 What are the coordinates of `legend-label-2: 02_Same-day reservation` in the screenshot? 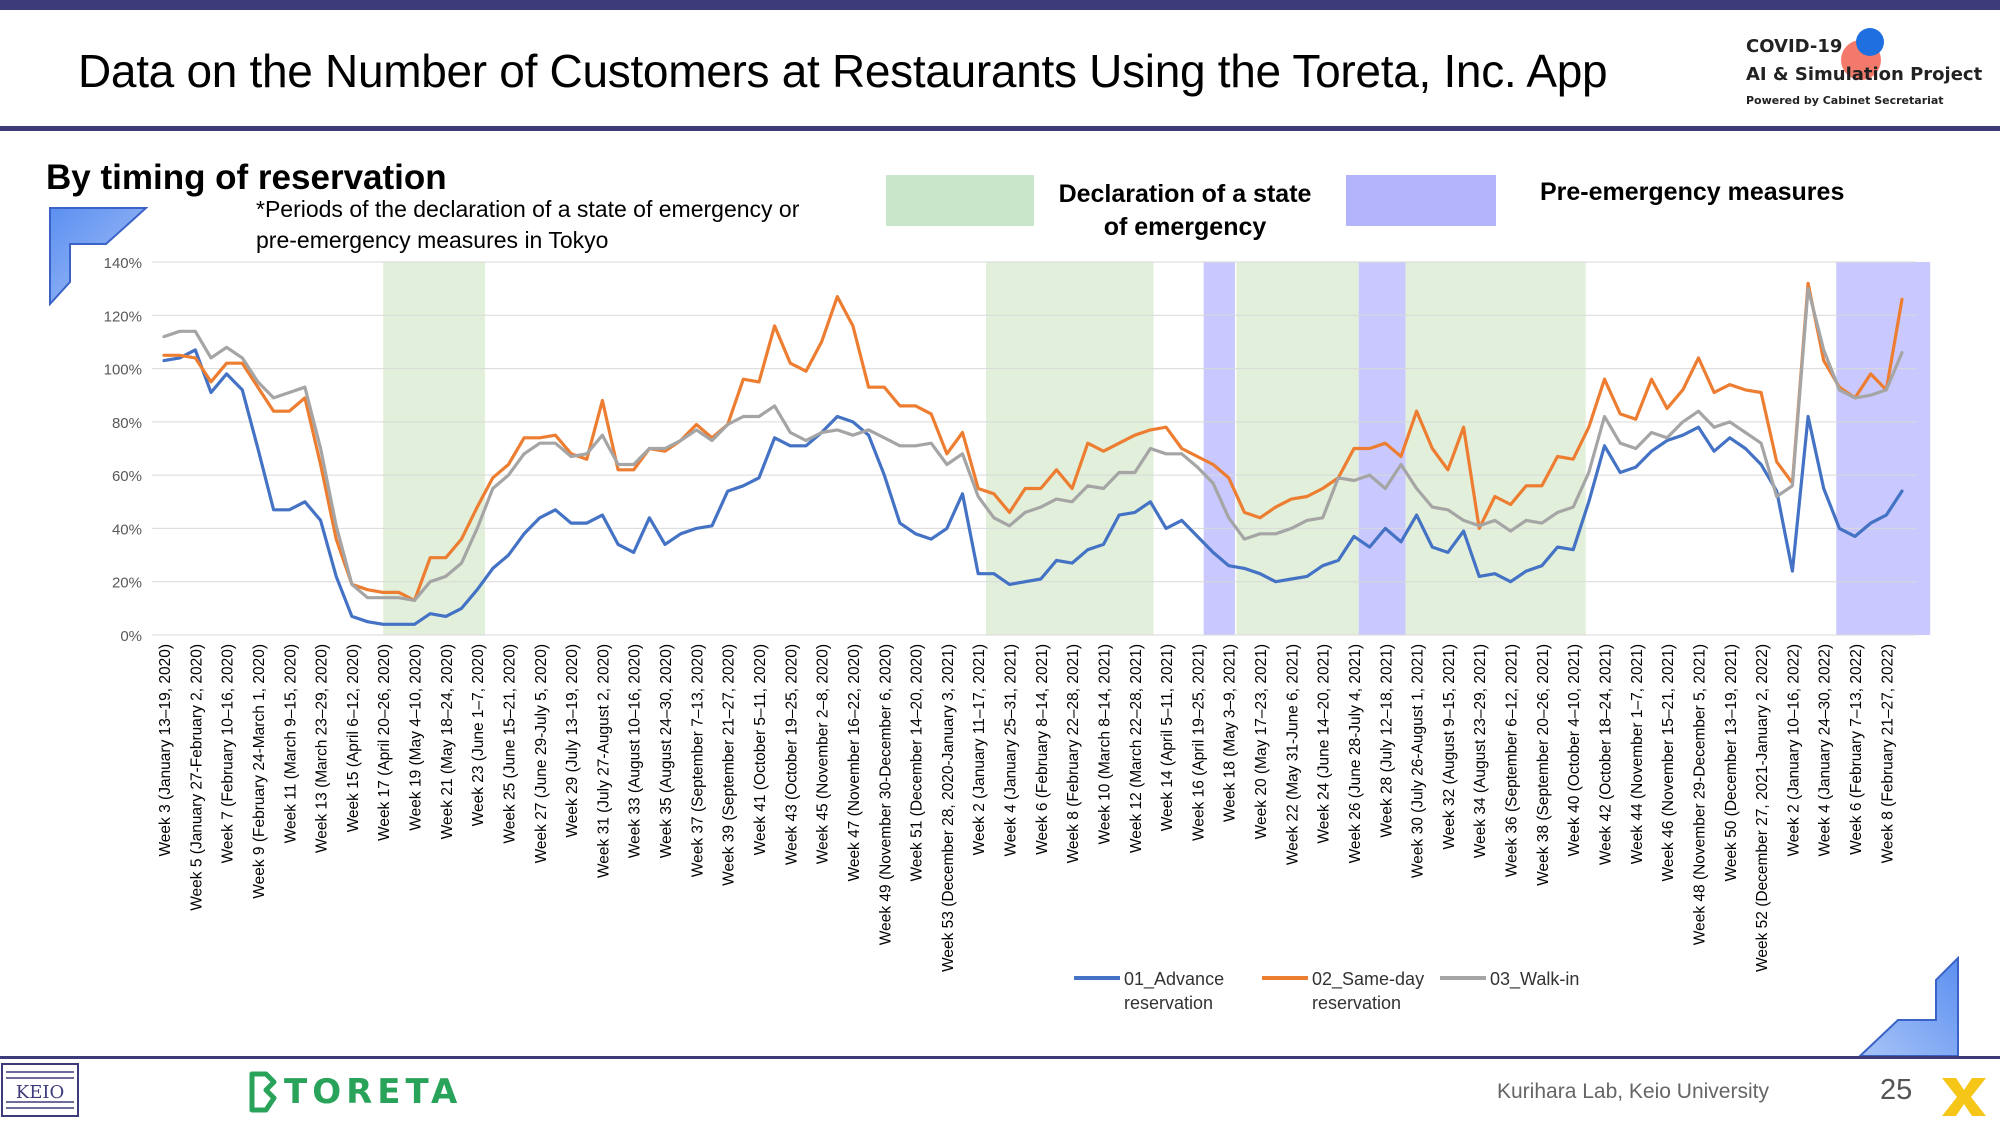 It's located at (1368, 991).